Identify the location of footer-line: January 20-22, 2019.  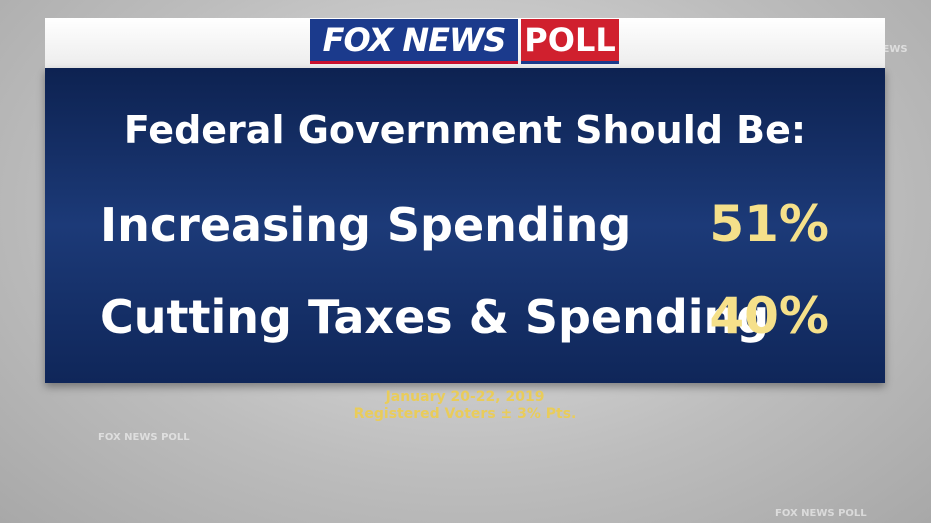
(465, 397).